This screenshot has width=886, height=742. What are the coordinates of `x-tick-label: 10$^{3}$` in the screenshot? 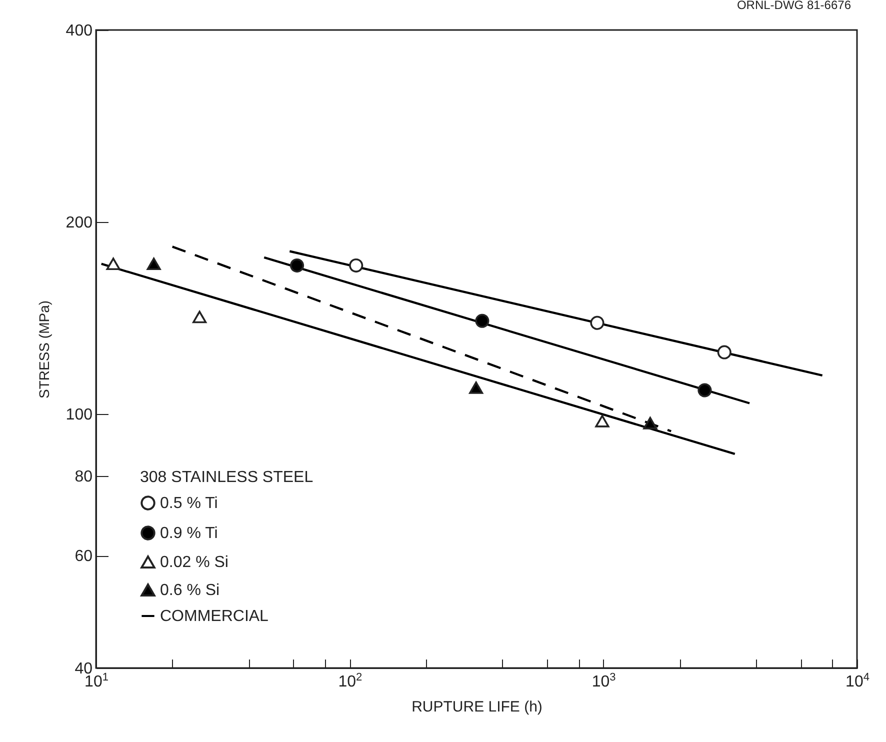 It's located at (604, 681).